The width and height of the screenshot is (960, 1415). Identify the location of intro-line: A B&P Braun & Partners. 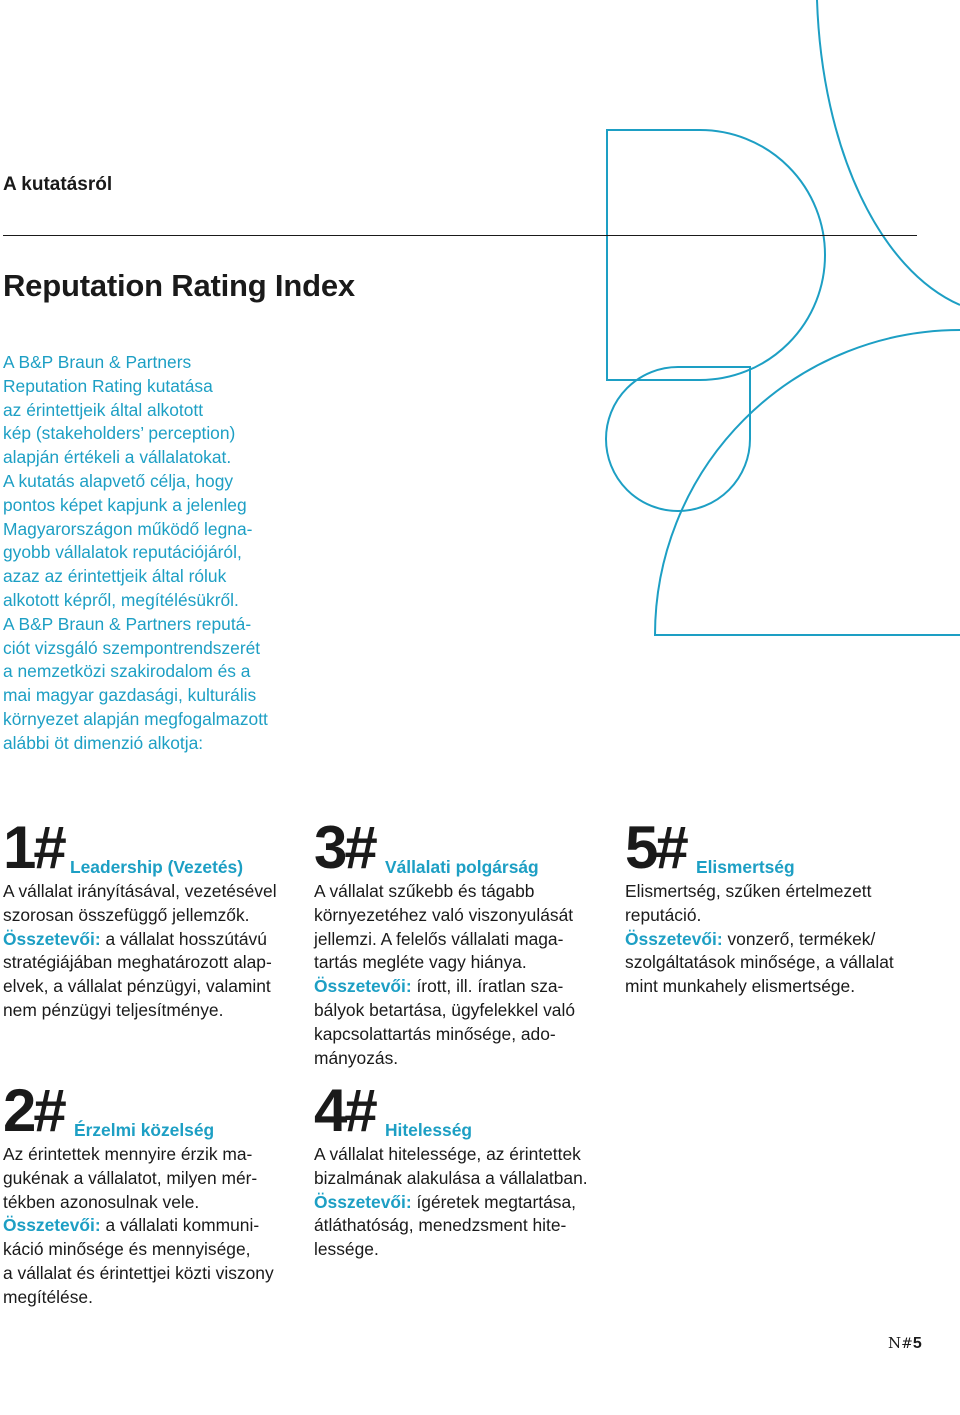
(97, 362).